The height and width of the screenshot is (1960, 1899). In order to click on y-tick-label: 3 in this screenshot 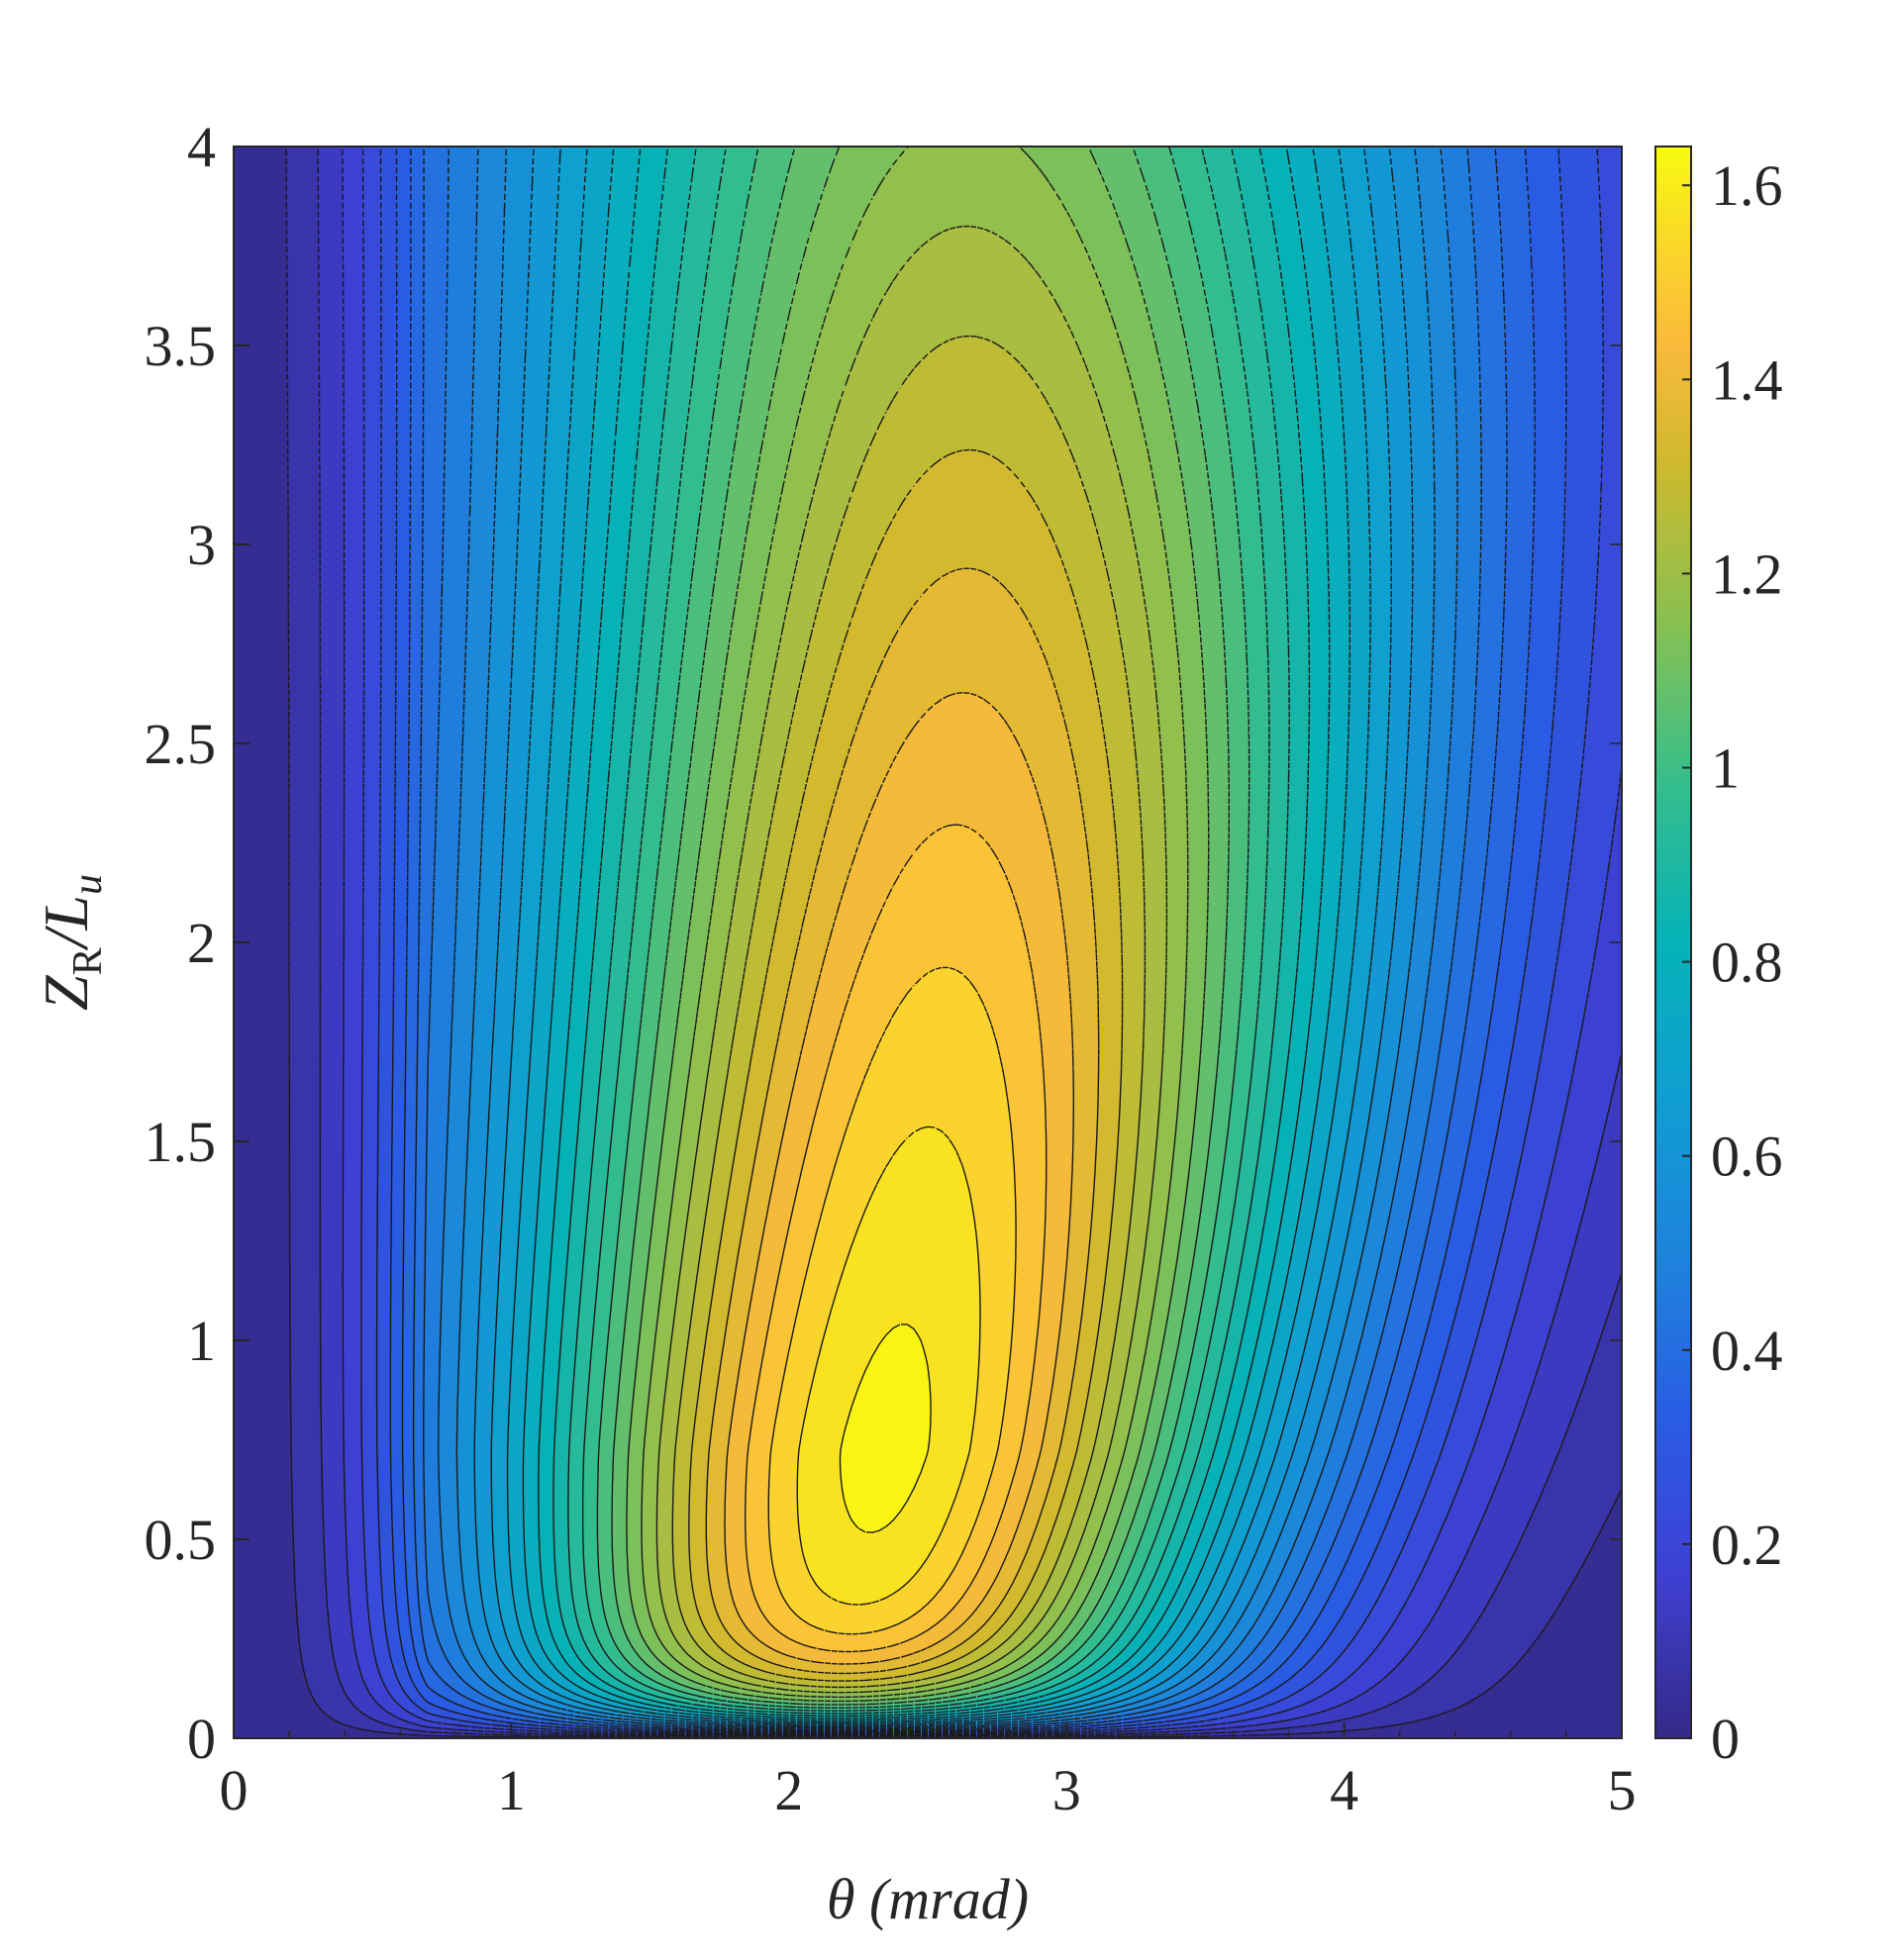, I will do `click(201, 545)`.